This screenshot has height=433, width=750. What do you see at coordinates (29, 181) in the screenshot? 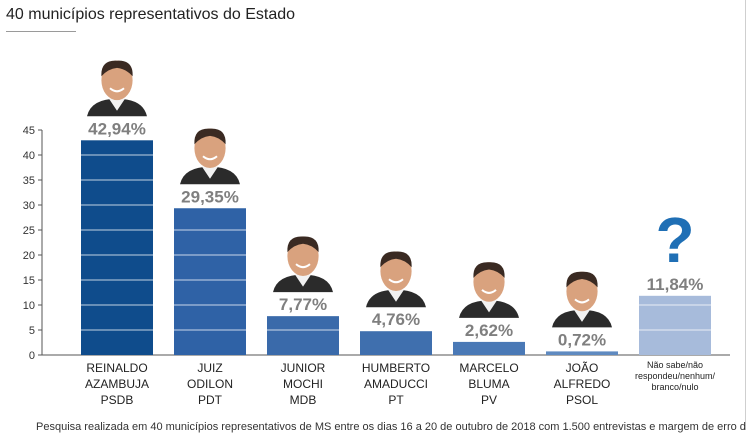
I see `y-tick-label-35: 35` at bounding box center [29, 181].